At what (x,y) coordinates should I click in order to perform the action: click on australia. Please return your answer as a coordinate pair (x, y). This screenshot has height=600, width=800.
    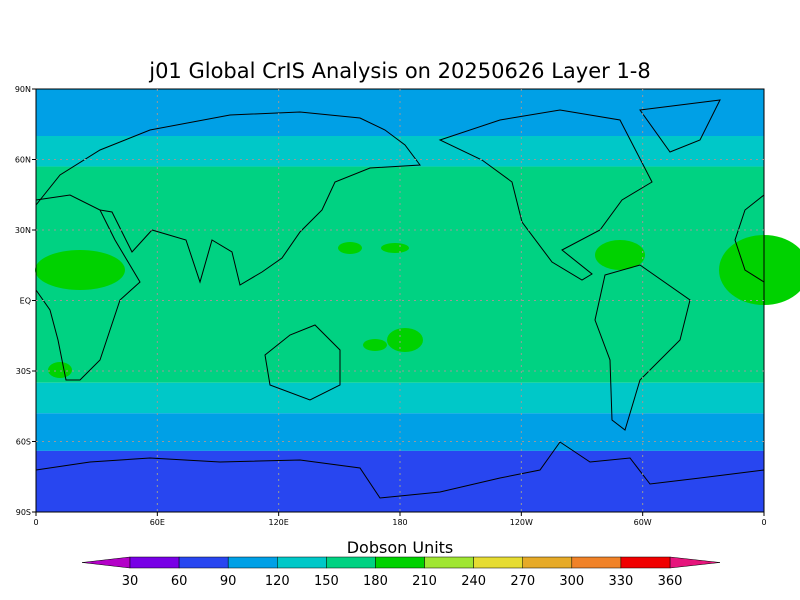
    Looking at the image, I should click on (302, 362).